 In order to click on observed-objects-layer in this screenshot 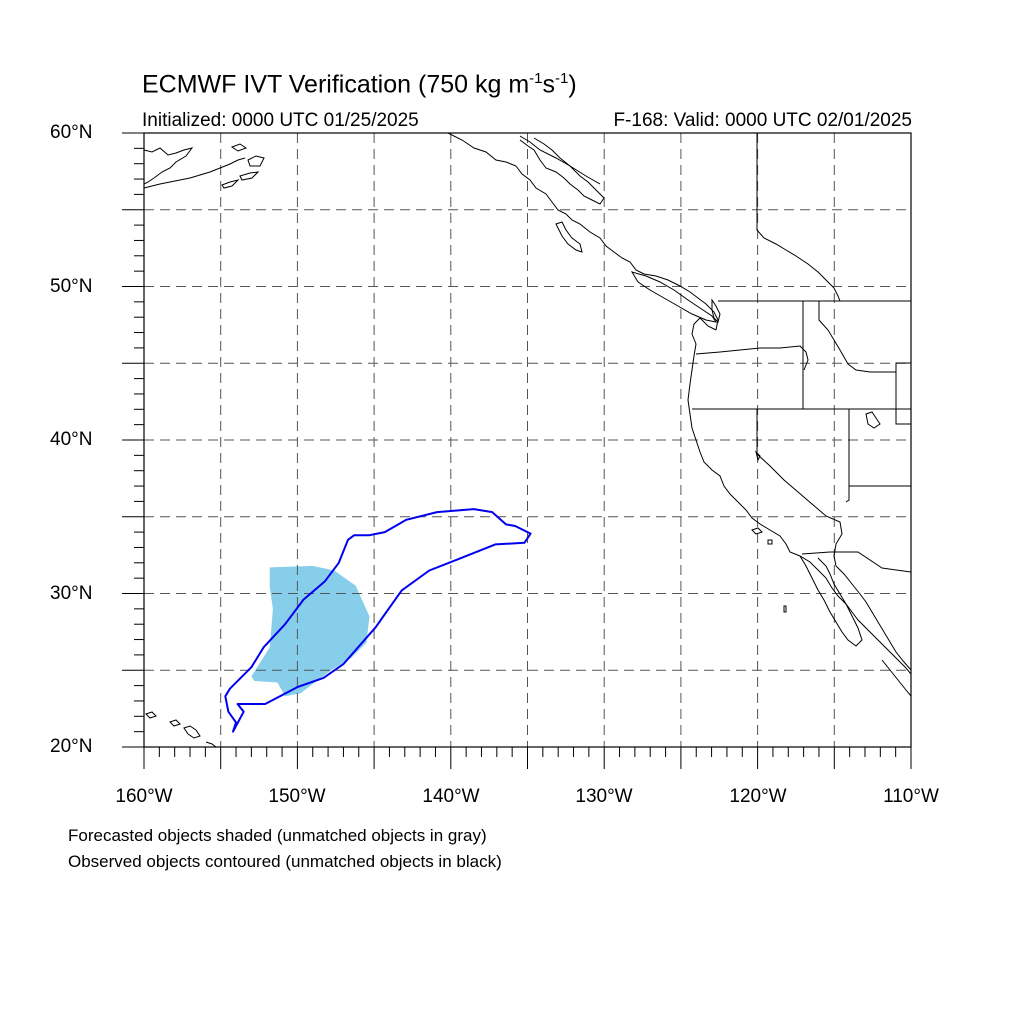, I will do `click(378, 620)`.